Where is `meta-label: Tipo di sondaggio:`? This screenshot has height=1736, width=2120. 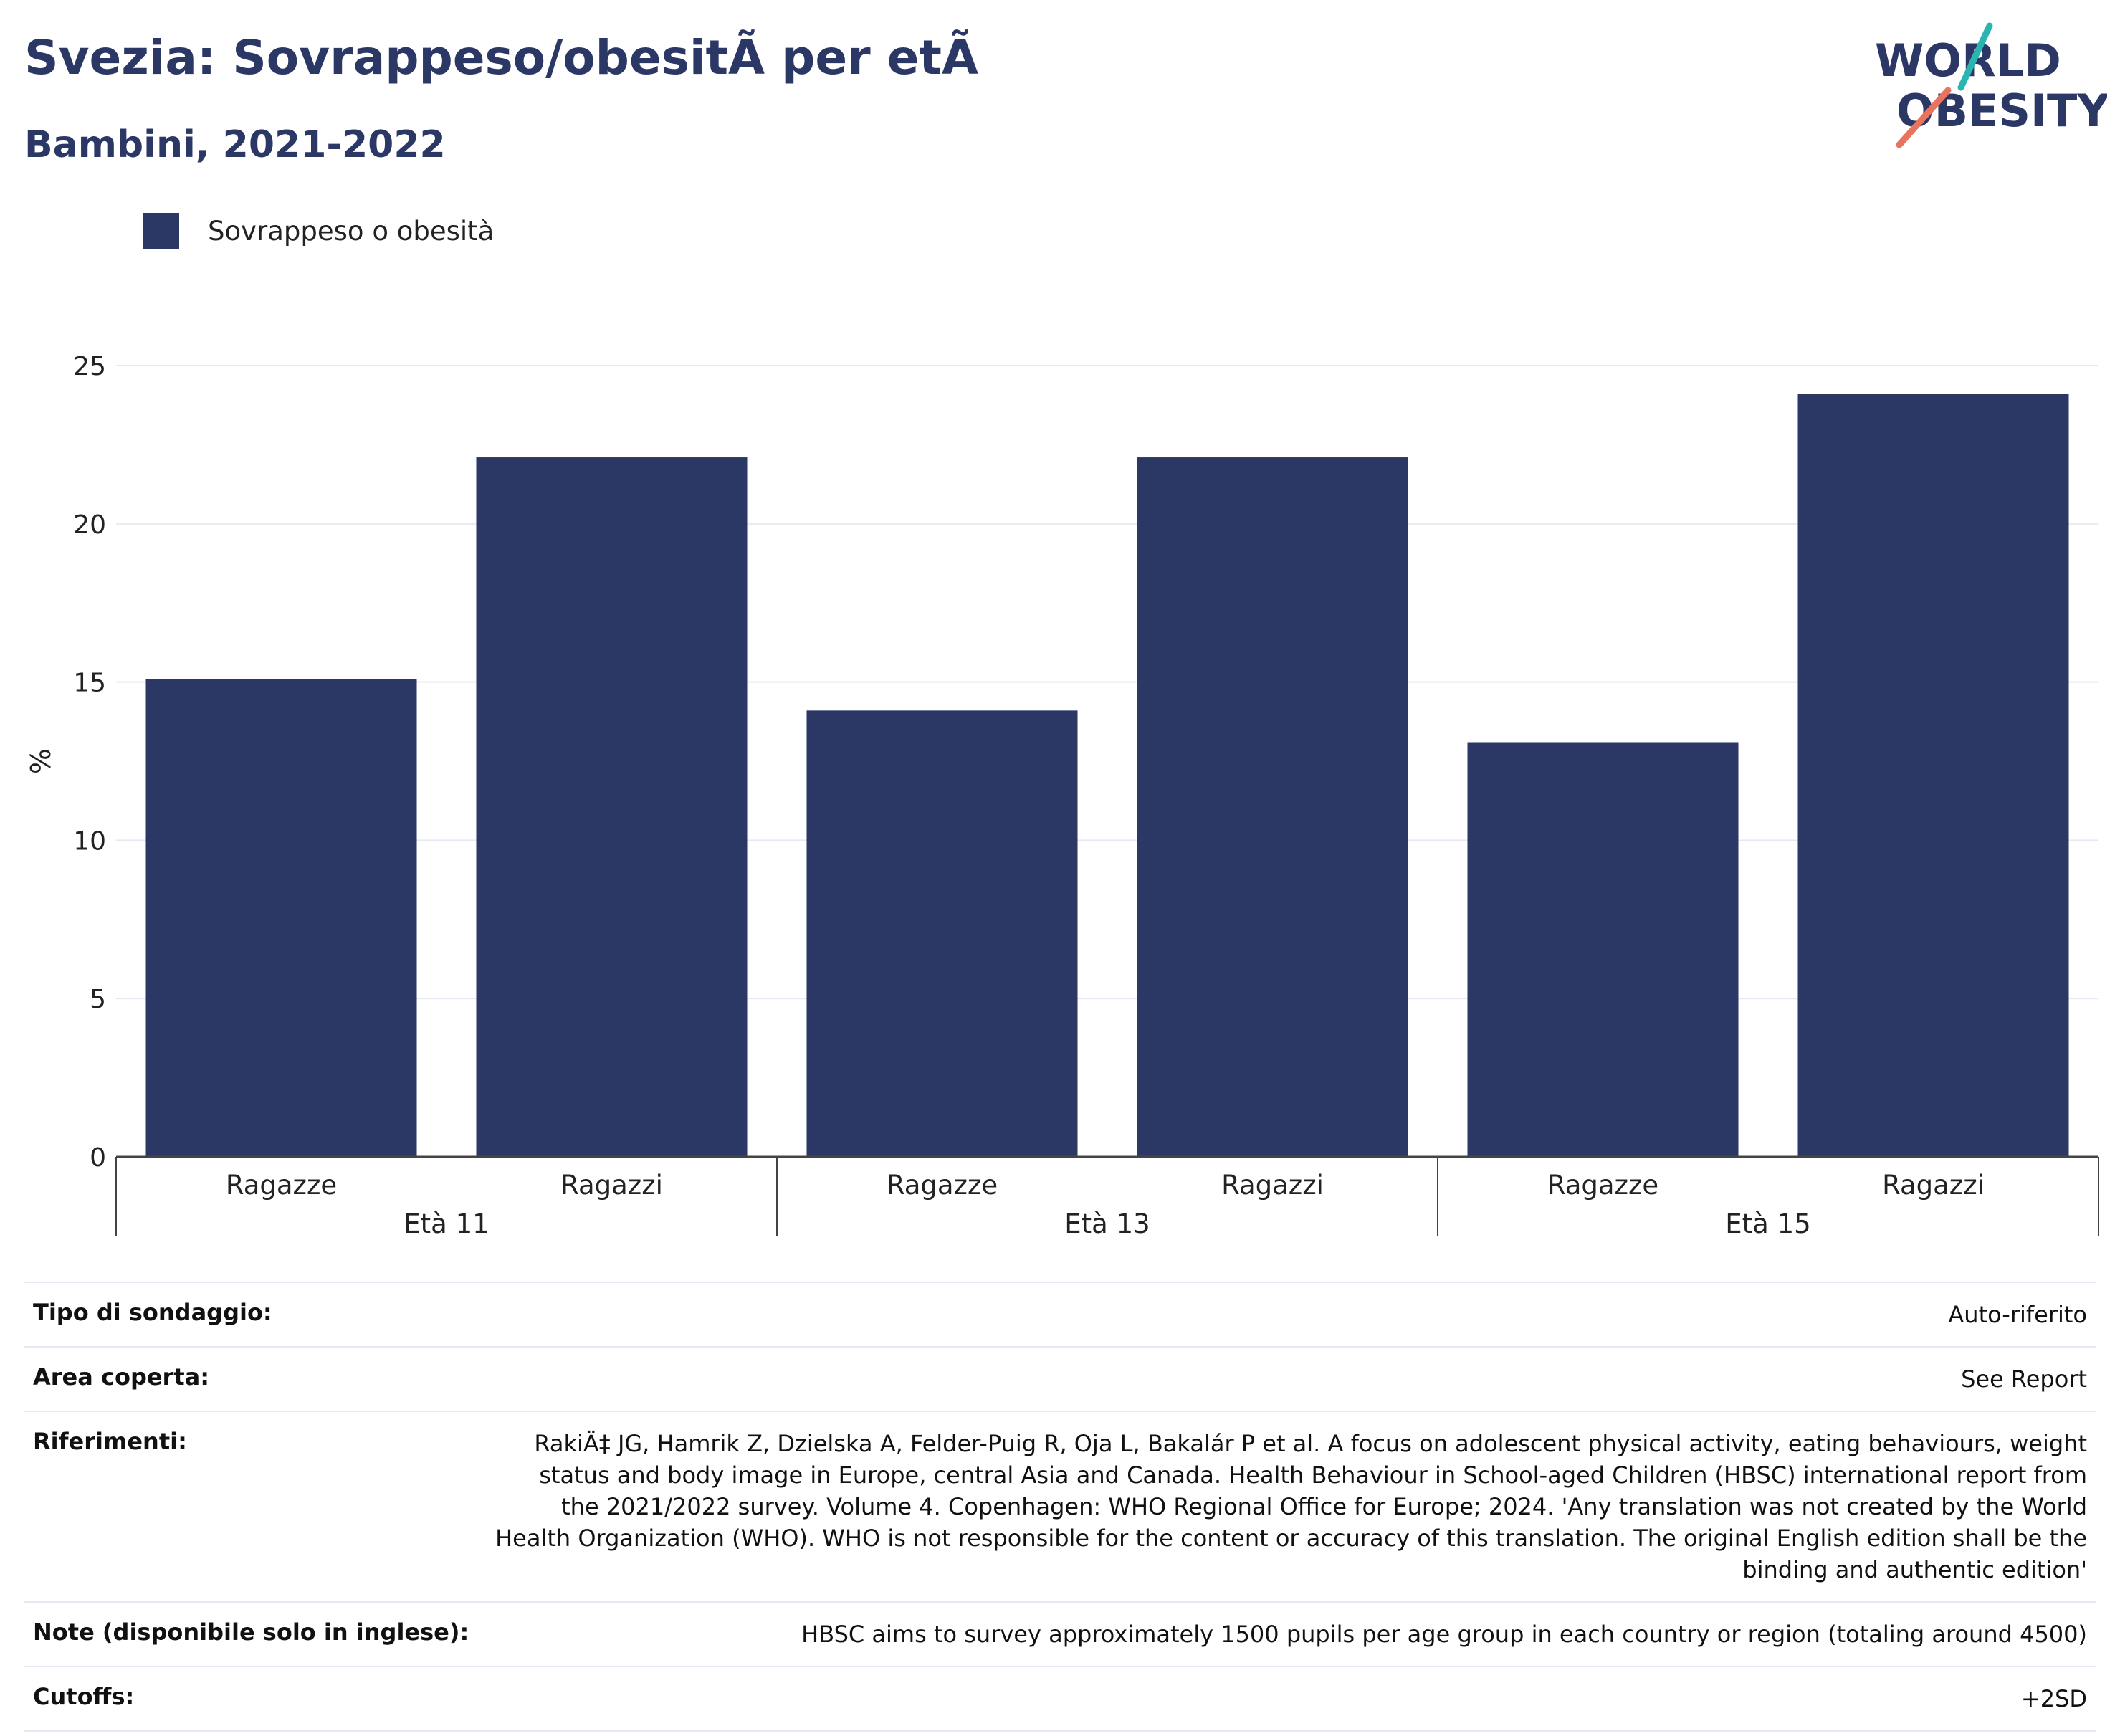 meta-label: Tipo di sondaggio: is located at coordinates (255, 1314).